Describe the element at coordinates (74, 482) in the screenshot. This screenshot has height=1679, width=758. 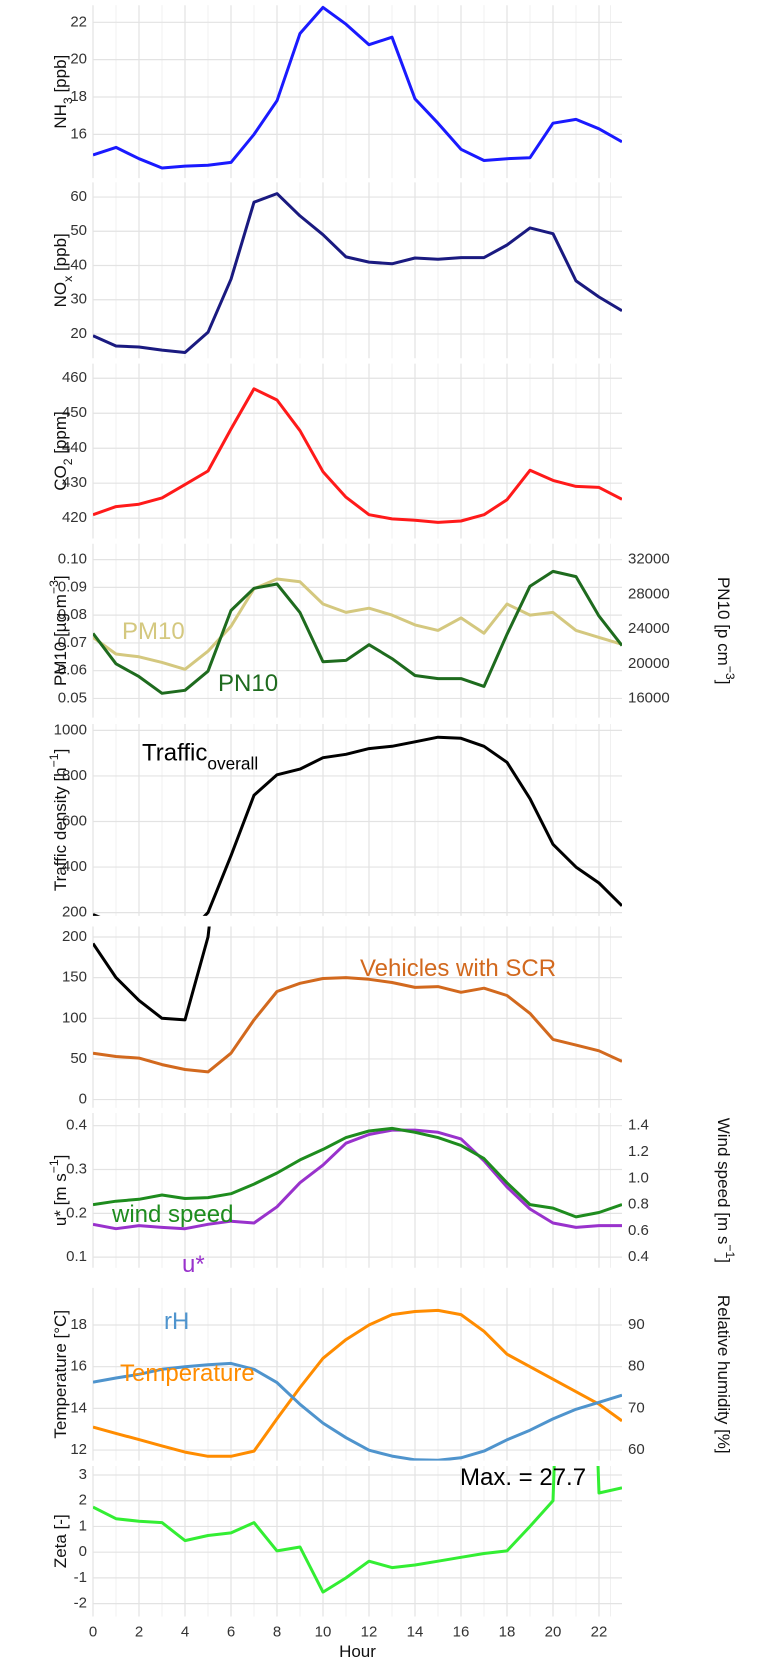
I see `y-tick-label: 430` at that location.